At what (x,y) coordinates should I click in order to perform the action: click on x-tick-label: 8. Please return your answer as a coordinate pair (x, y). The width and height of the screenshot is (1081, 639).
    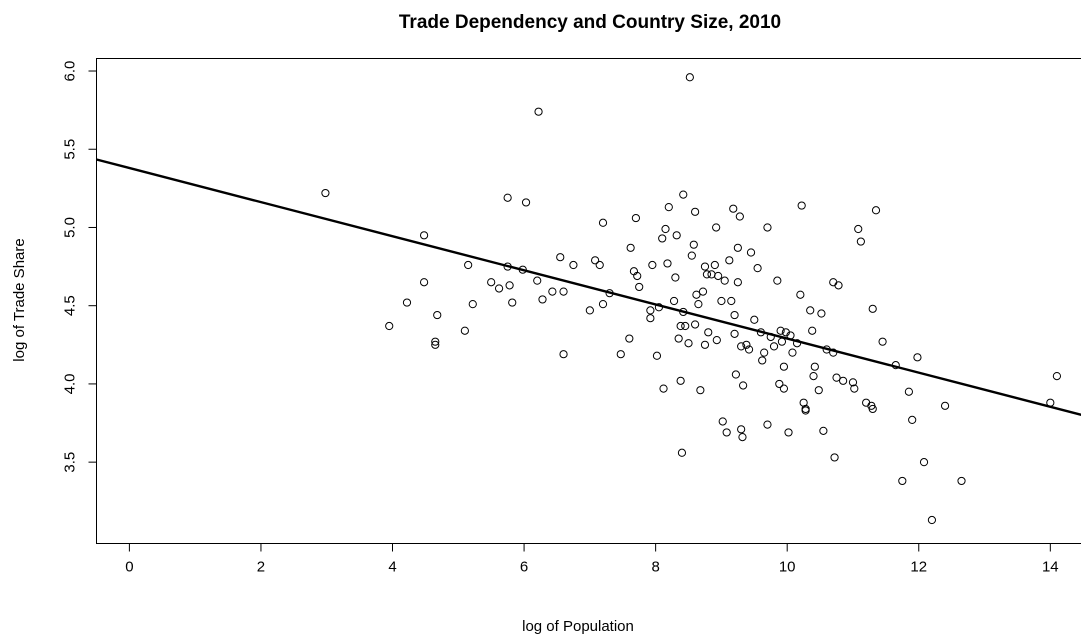
    Looking at the image, I should click on (655, 567).